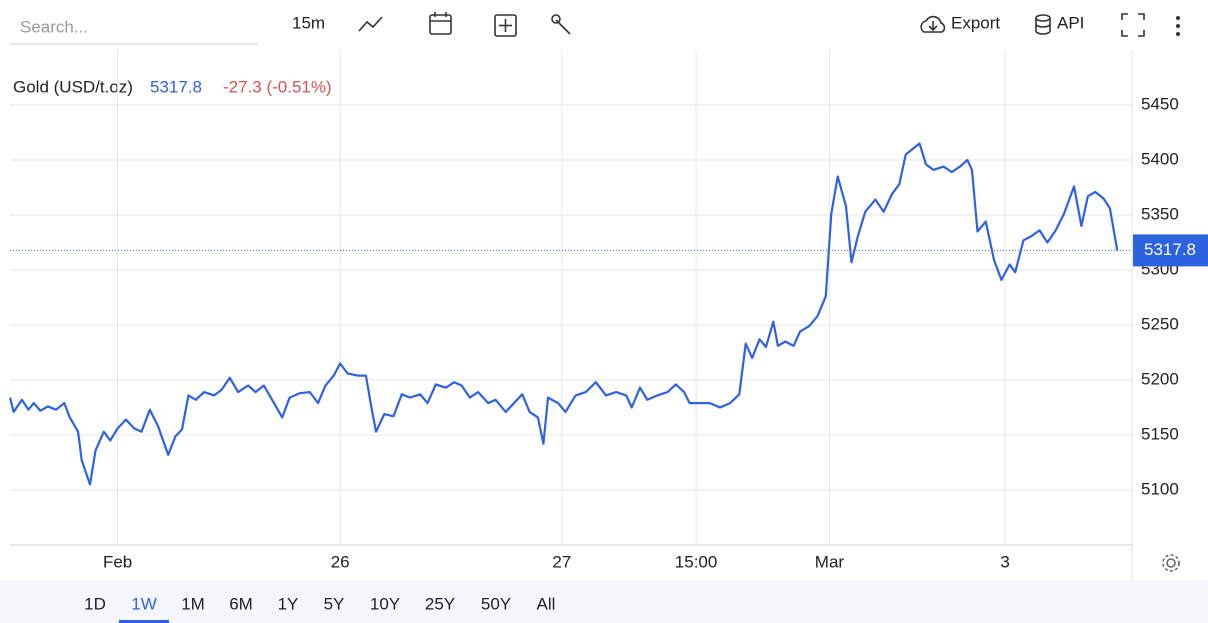 This screenshot has height=623, width=1208. I want to click on api-button: API, so click(1070, 22).